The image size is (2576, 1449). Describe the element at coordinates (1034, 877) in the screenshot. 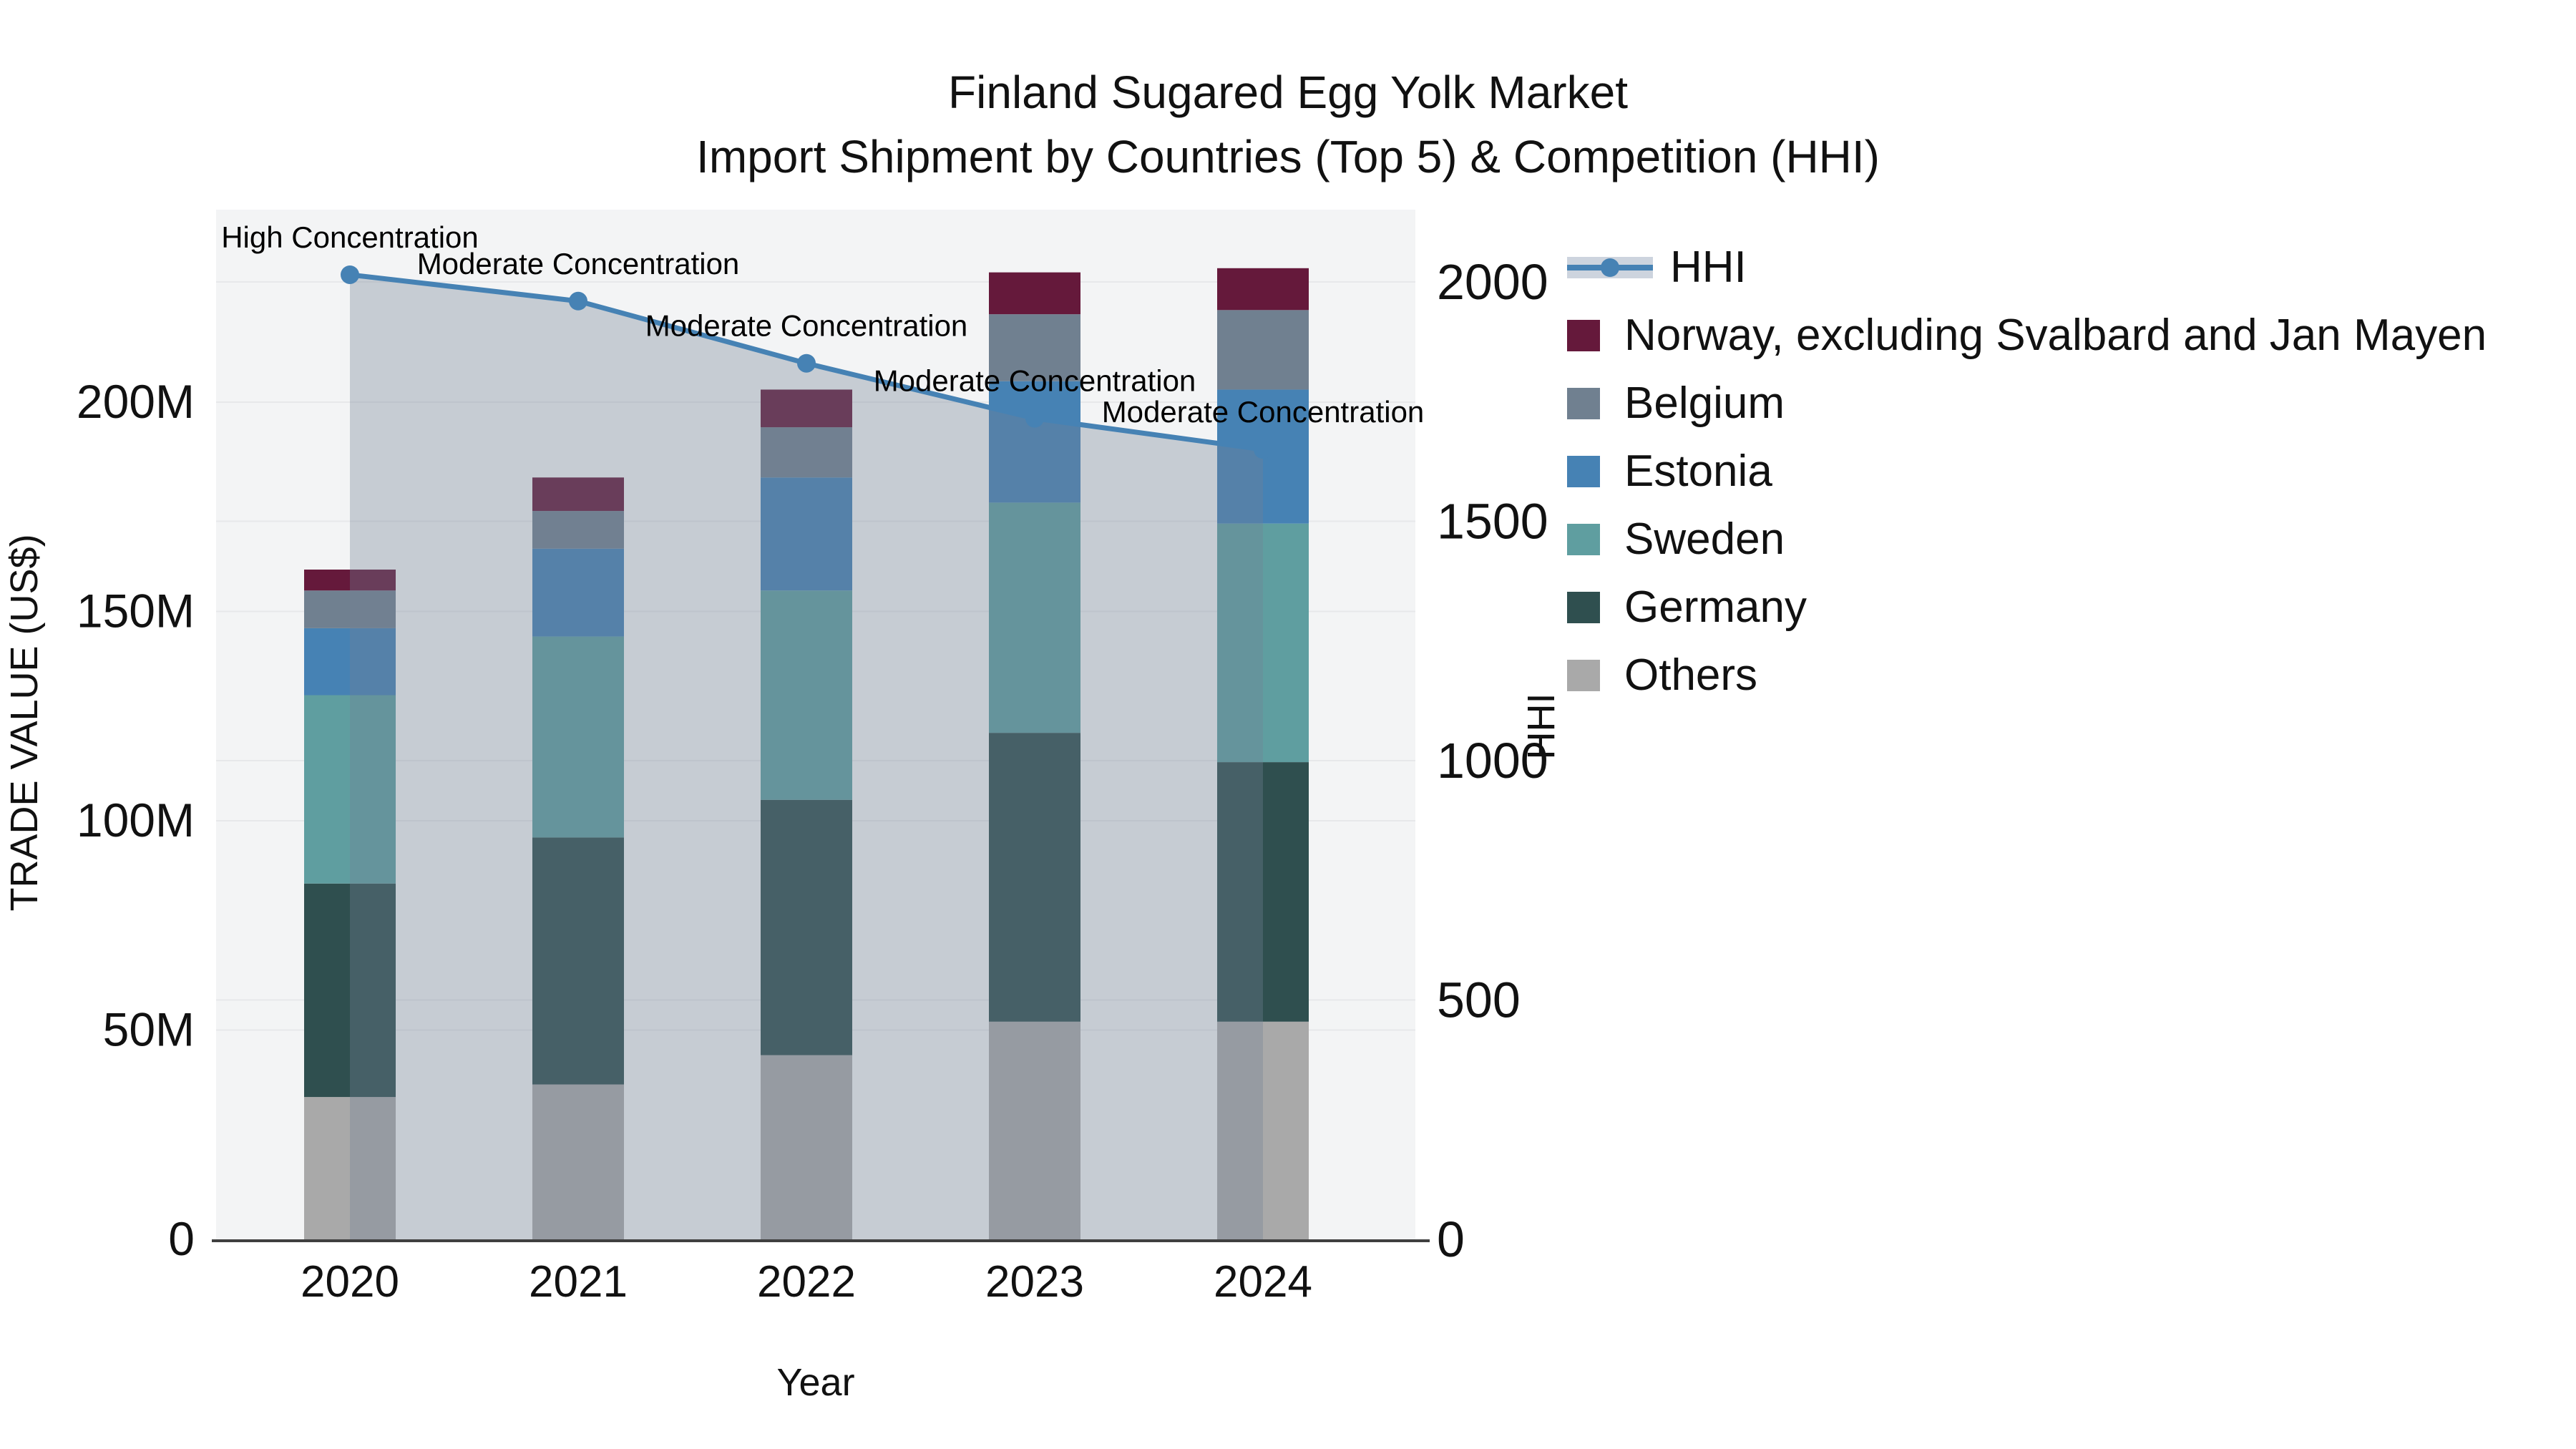

I see `bar-segment-2023-germany` at that location.